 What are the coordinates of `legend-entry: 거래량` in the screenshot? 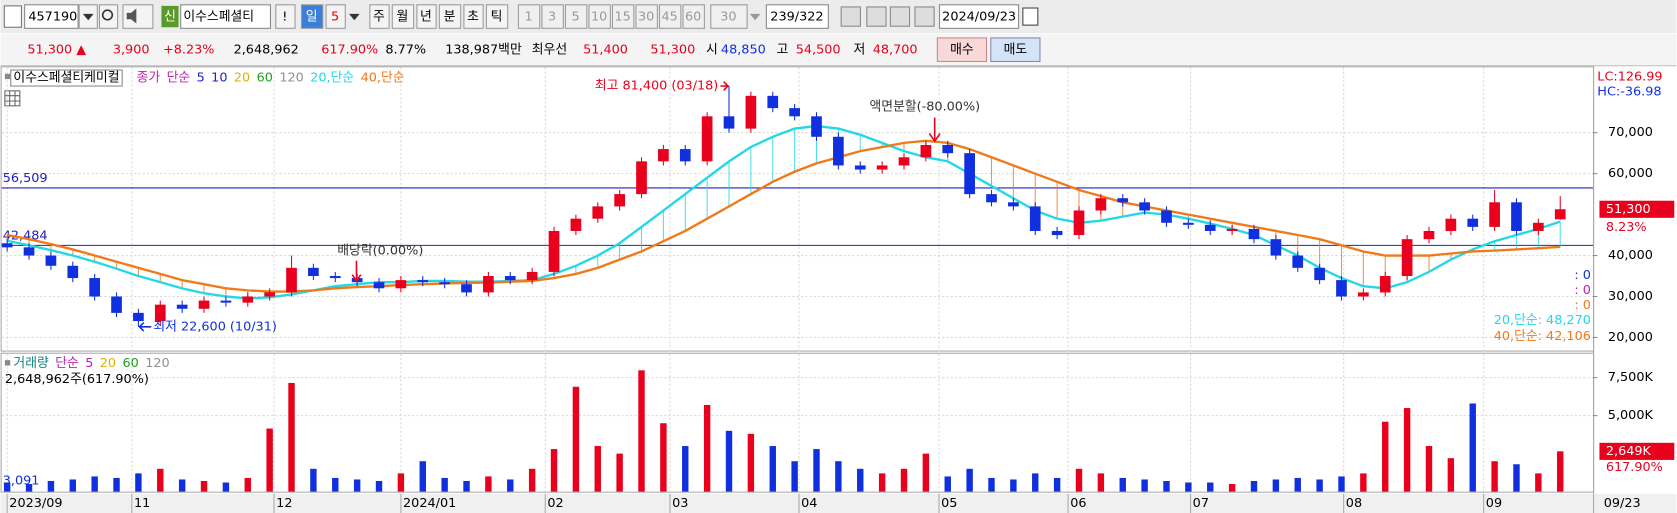 It's located at (31, 363).